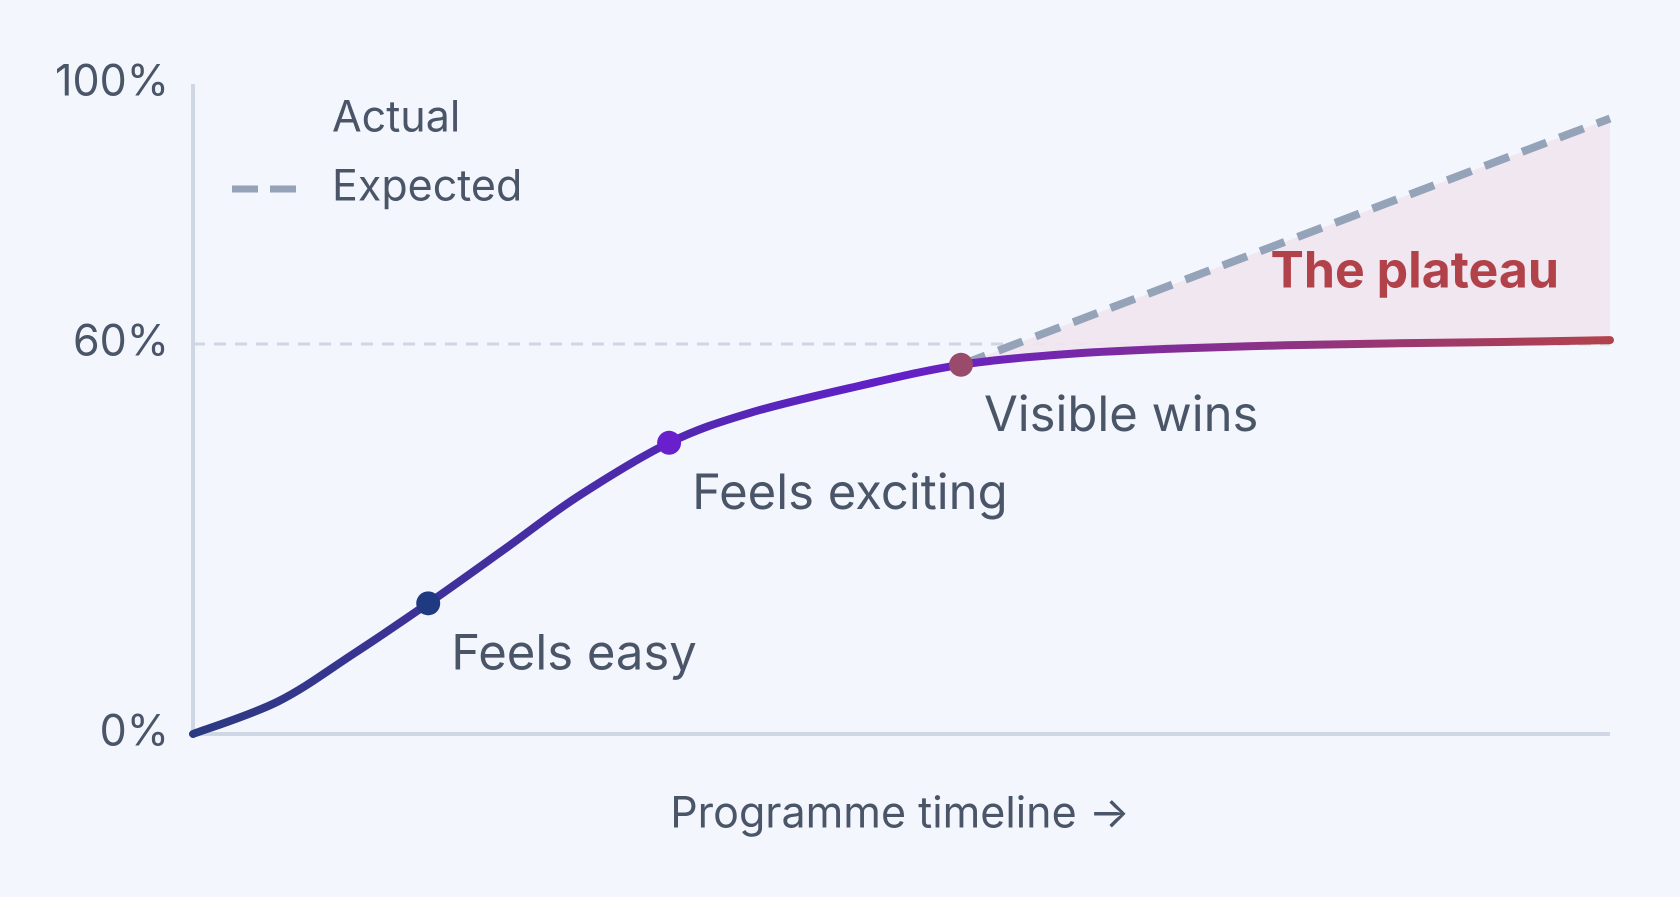 This screenshot has width=1680, height=897. What do you see at coordinates (574, 652) in the screenshot?
I see `milestone-label: Feels easy` at bounding box center [574, 652].